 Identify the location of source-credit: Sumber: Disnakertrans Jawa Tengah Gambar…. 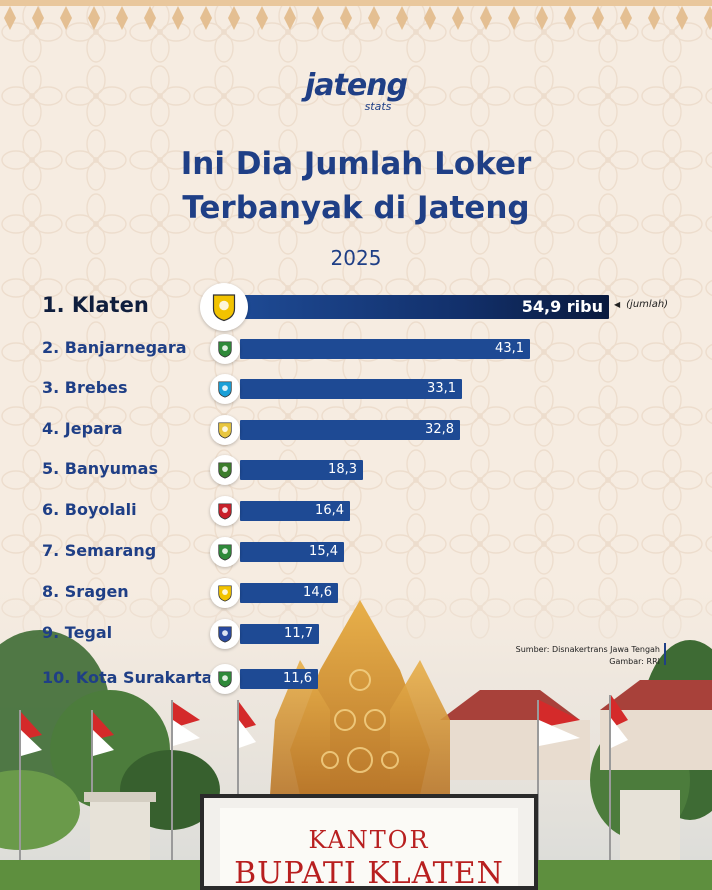
(588, 656).